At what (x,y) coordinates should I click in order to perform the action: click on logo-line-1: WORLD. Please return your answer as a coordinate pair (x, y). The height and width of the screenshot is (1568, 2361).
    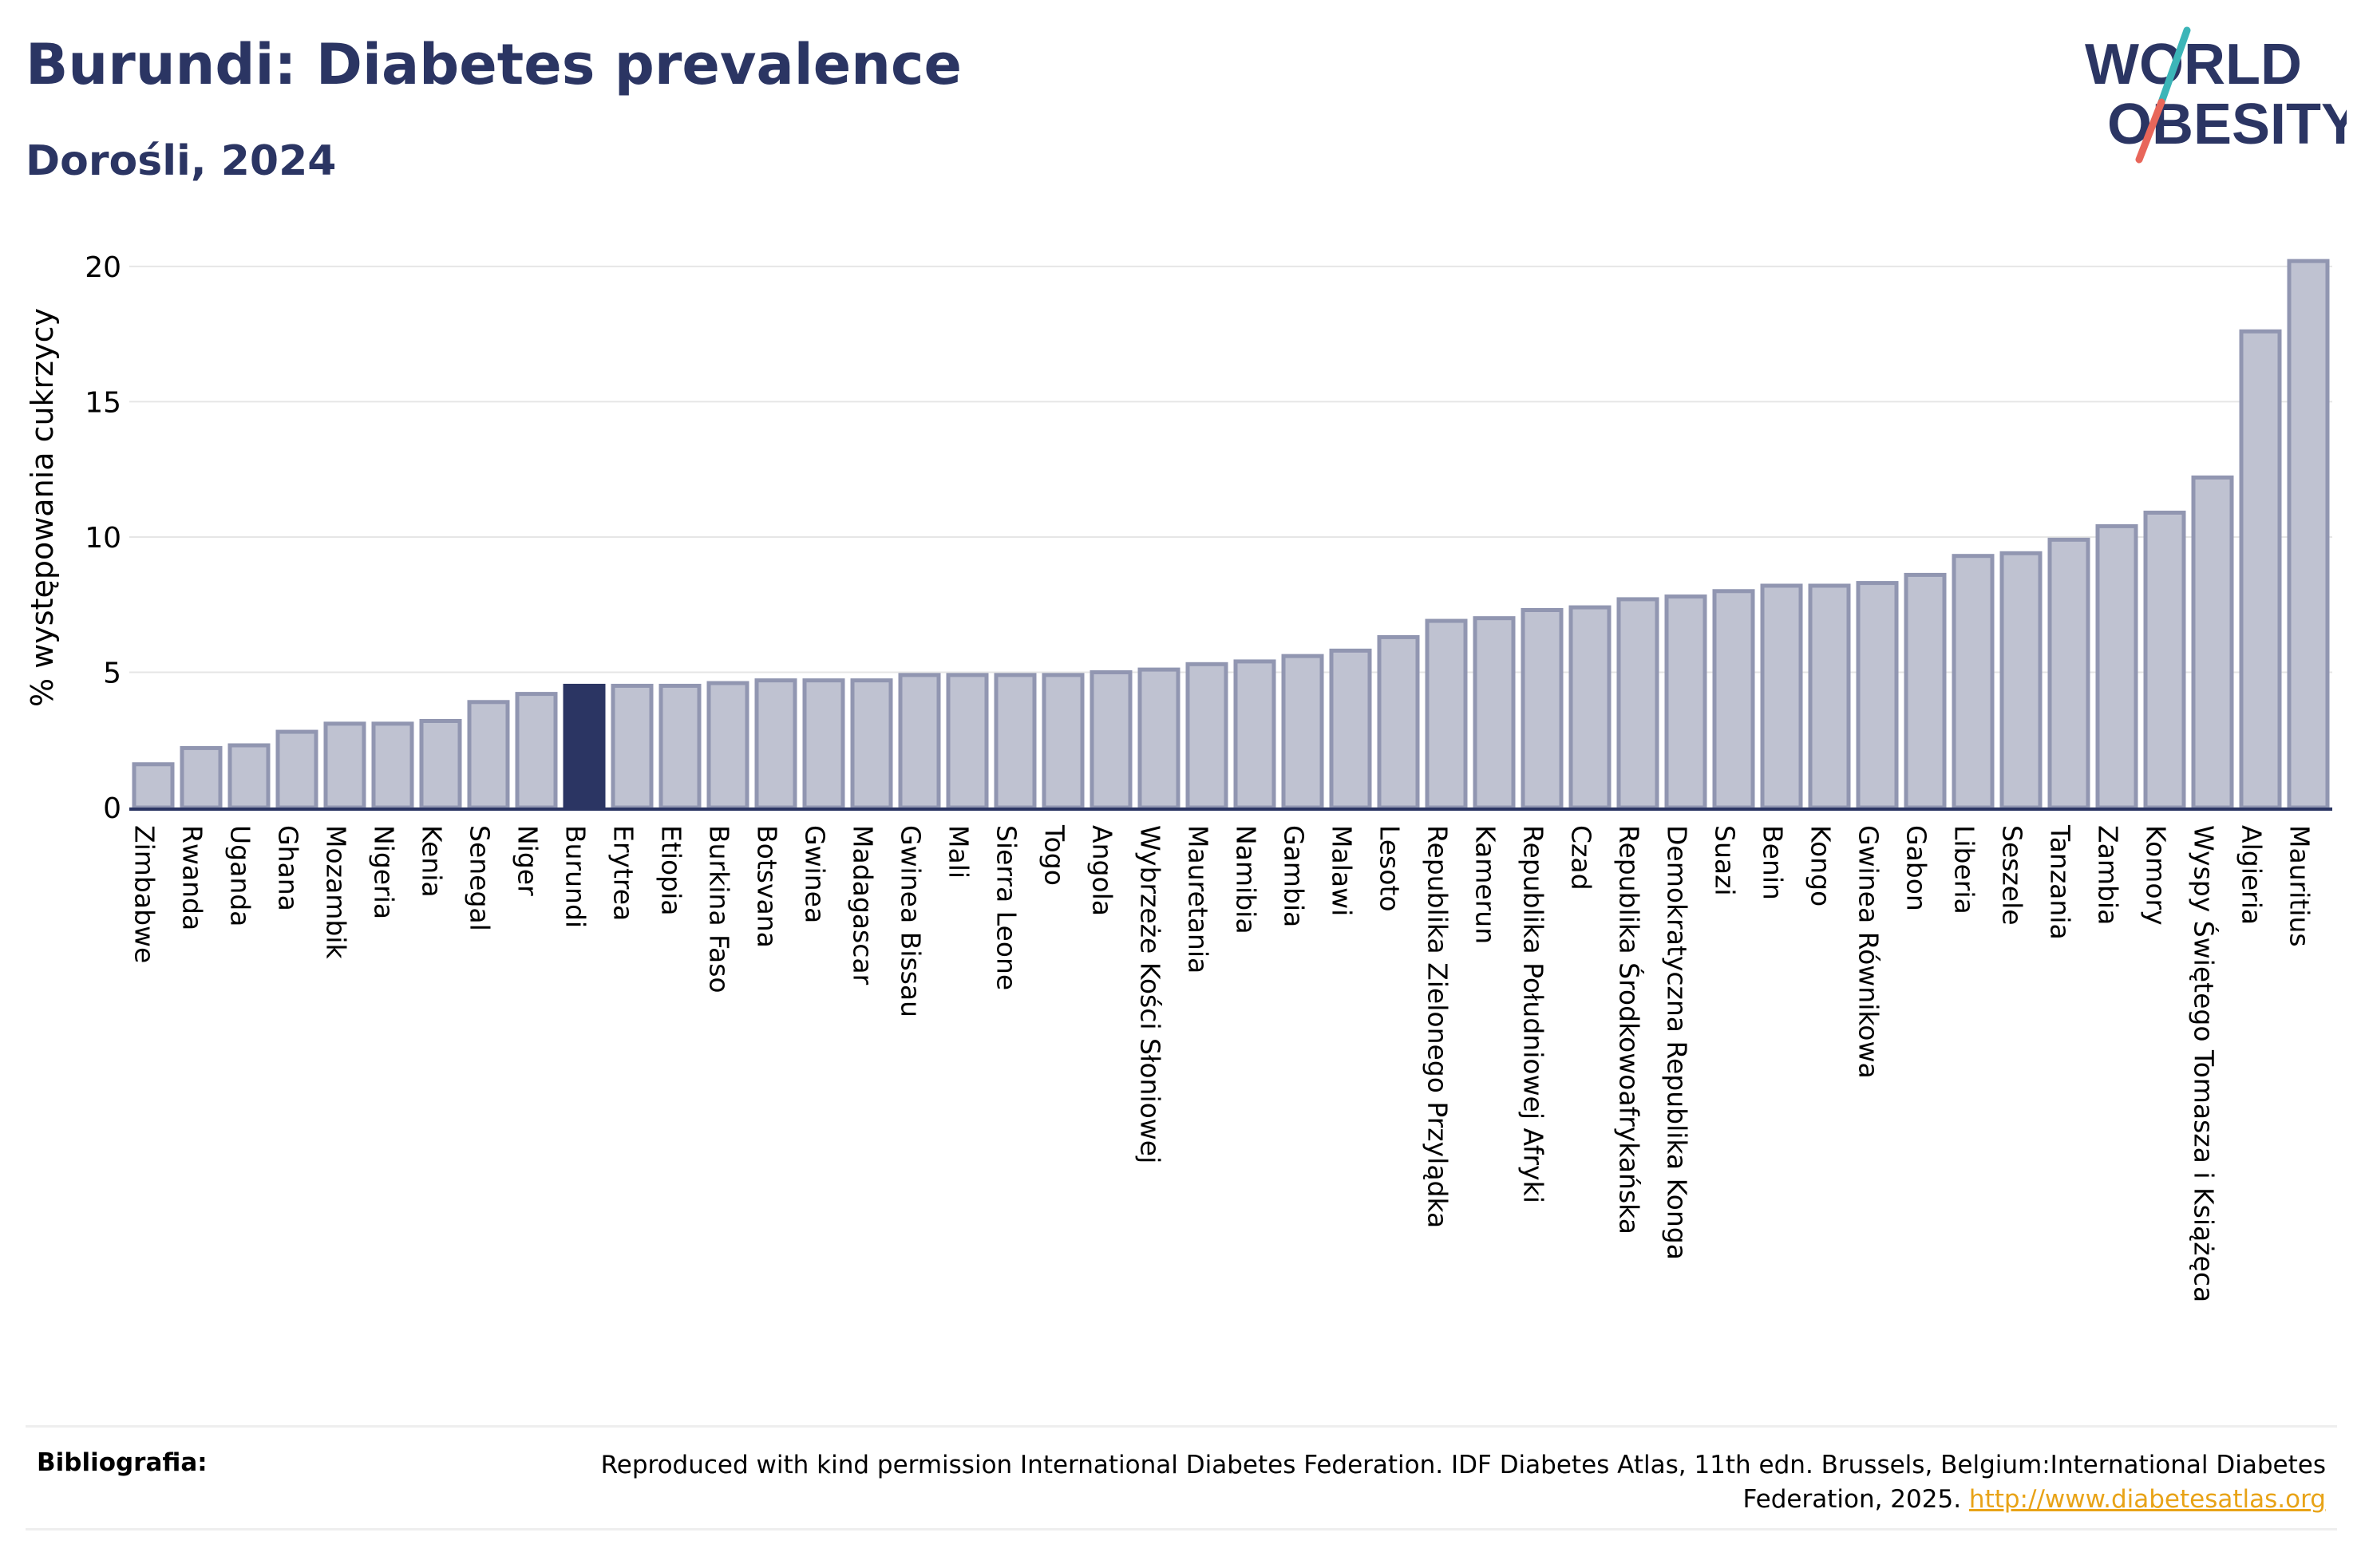
    Looking at the image, I should click on (2193, 65).